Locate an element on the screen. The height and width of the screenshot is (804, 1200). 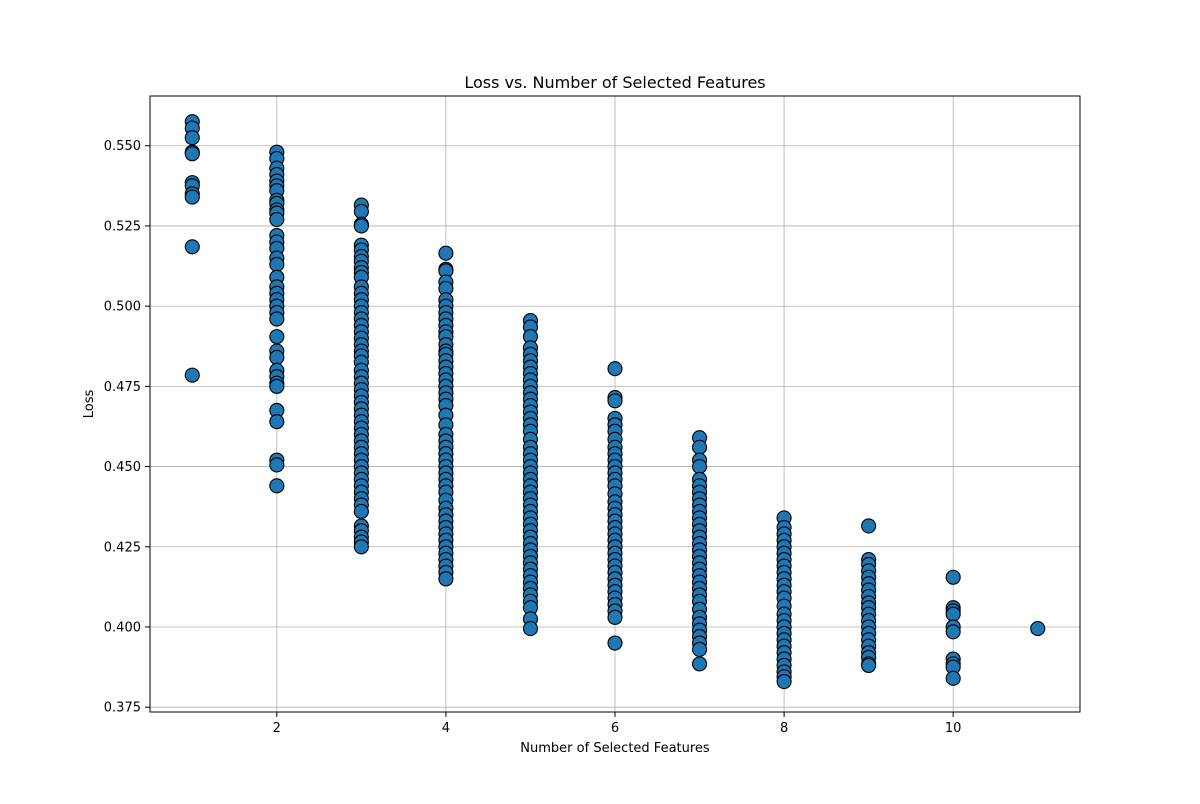
x-tick-label: 6 is located at coordinates (615, 728).